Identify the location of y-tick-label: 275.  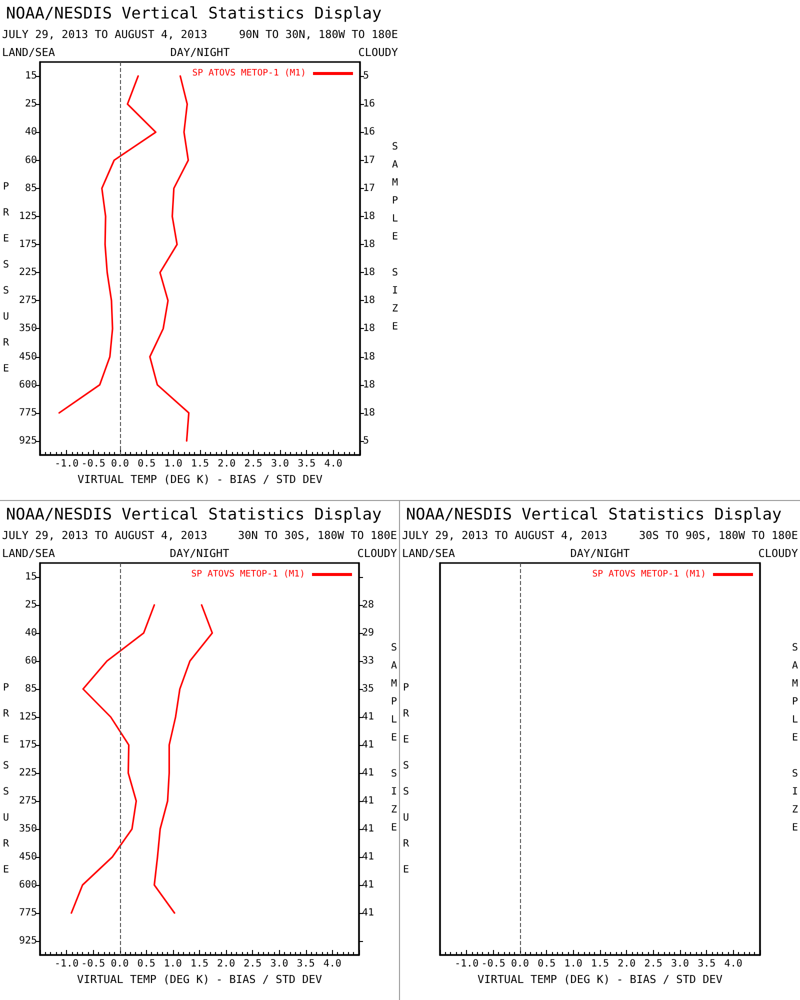
(27, 300).